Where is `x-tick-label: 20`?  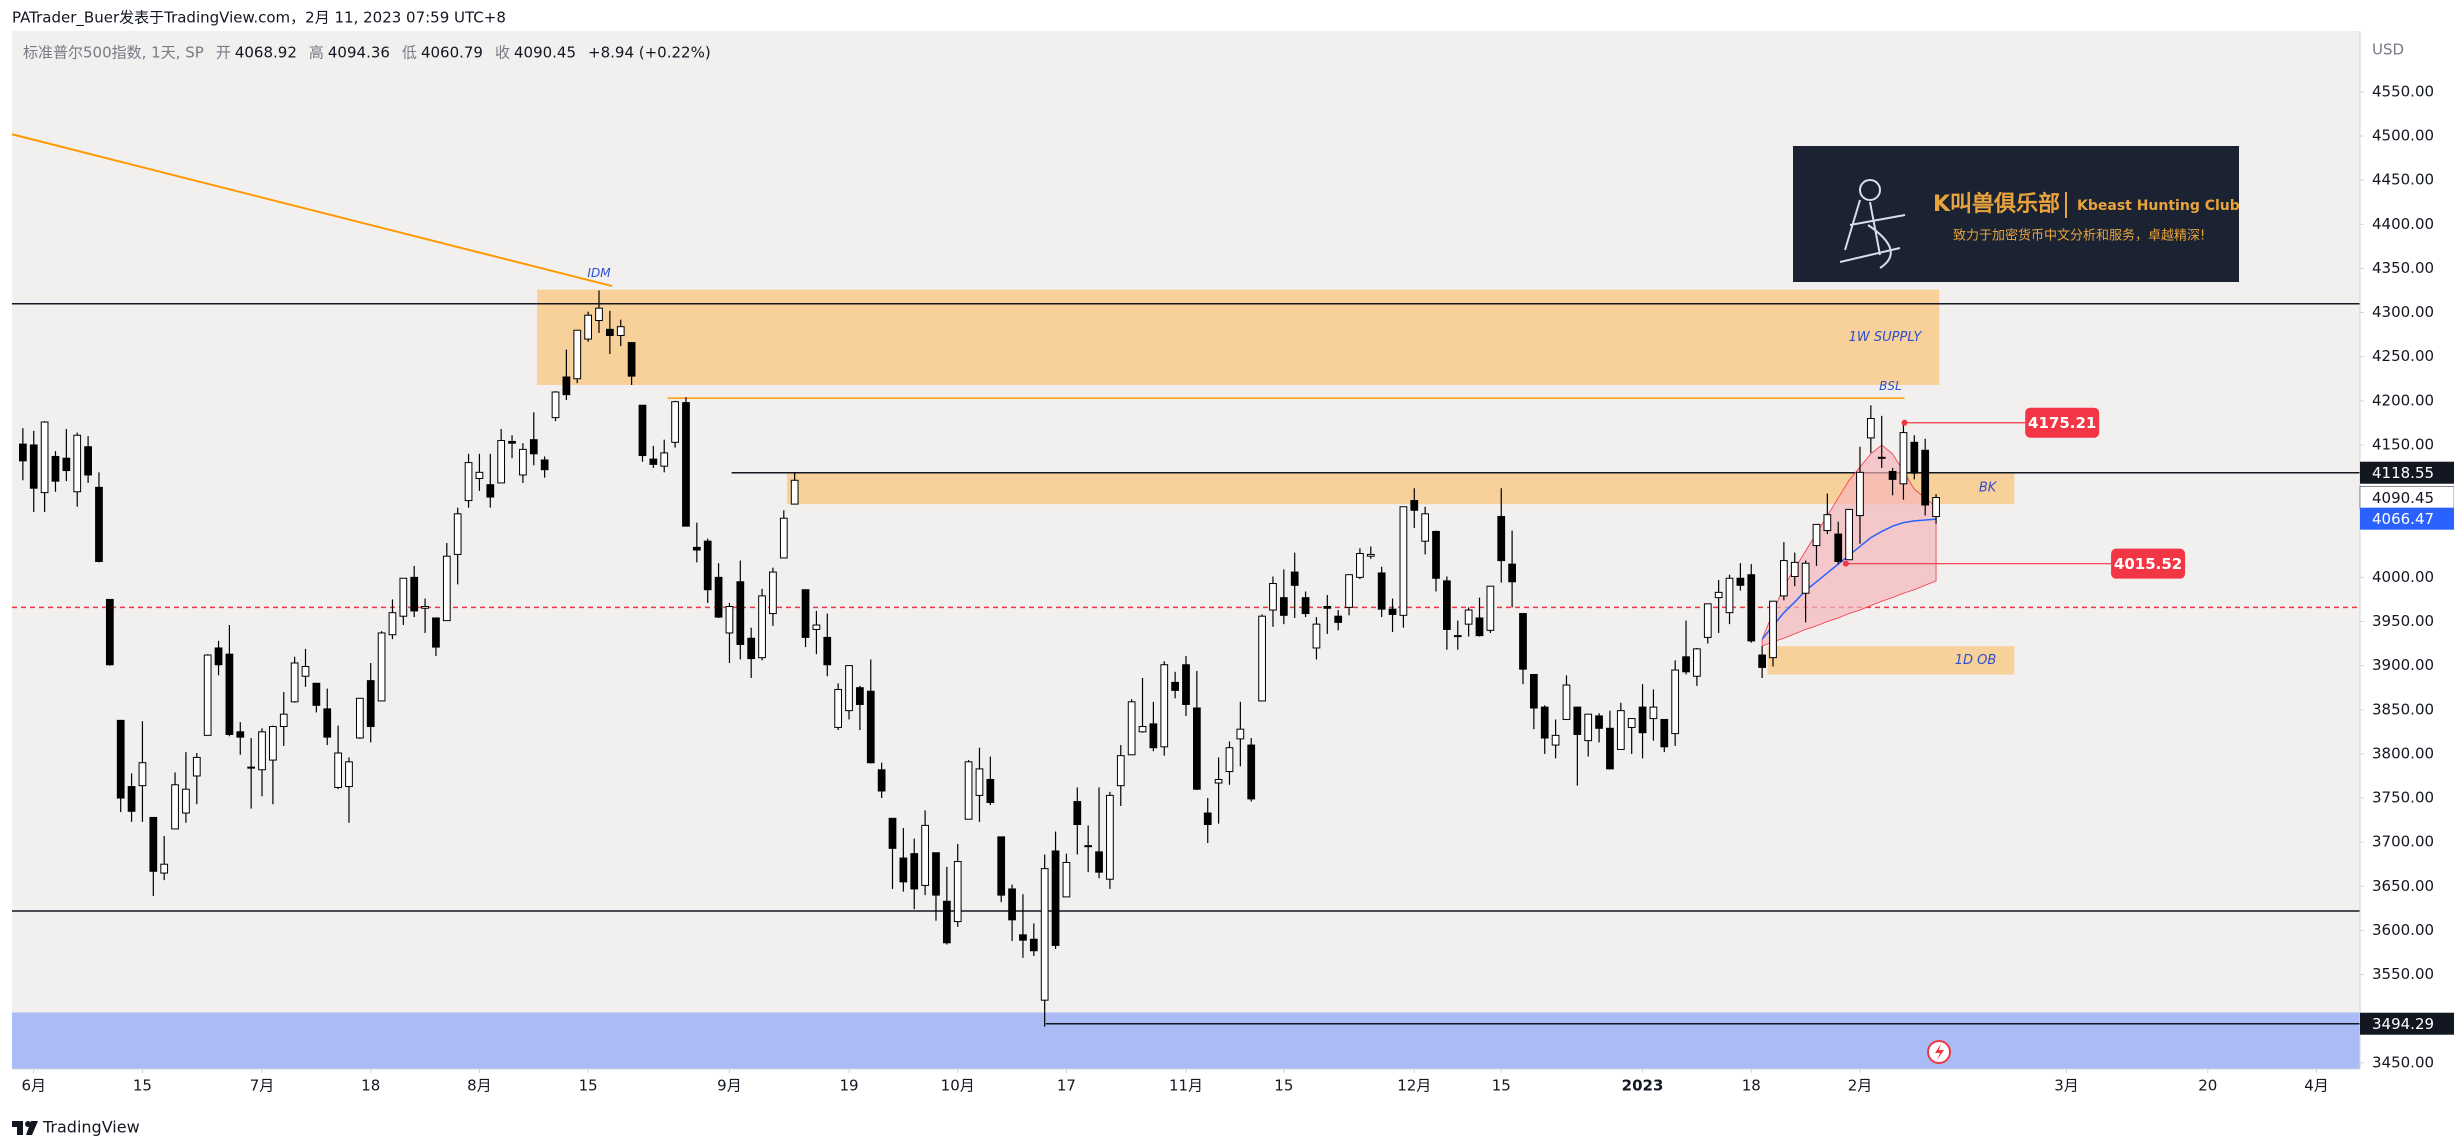 x-tick-label: 20 is located at coordinates (2207, 1086).